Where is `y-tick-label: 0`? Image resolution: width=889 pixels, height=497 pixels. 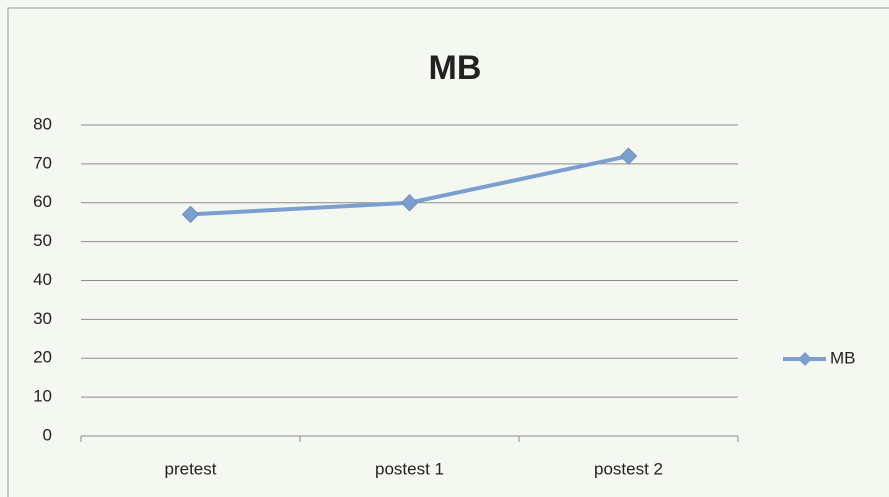
y-tick-label: 0 is located at coordinates (47, 434).